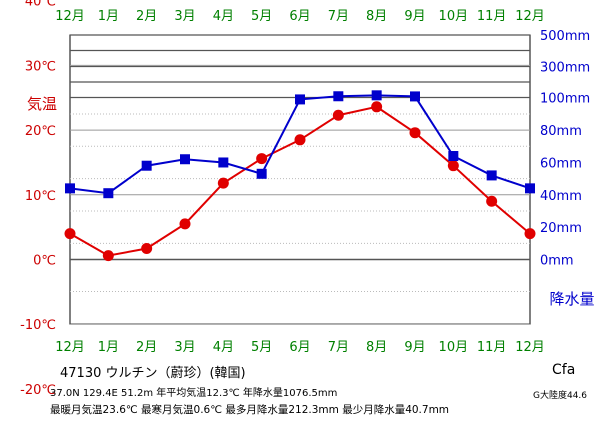 Image resolution: width=611 pixels, height=425 pixels. What do you see at coordinates (338, 16) in the screenshot?
I see `month-label-top: 7月` at bounding box center [338, 16].